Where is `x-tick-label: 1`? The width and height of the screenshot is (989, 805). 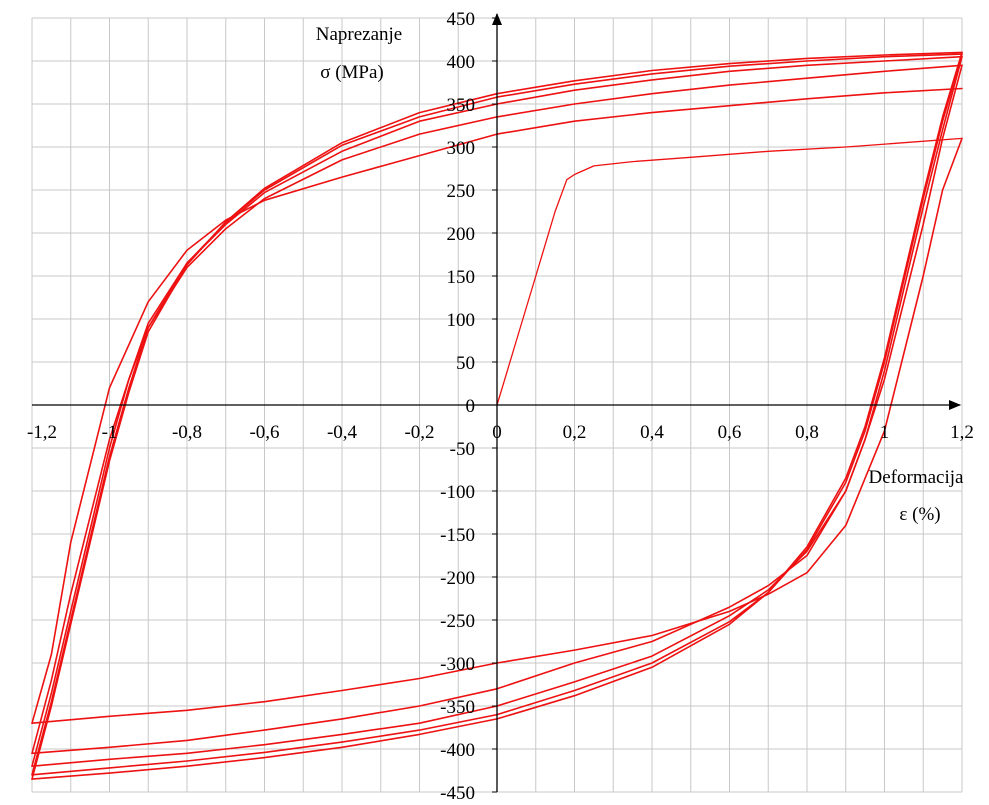
x-tick-label: 1 is located at coordinates (885, 432).